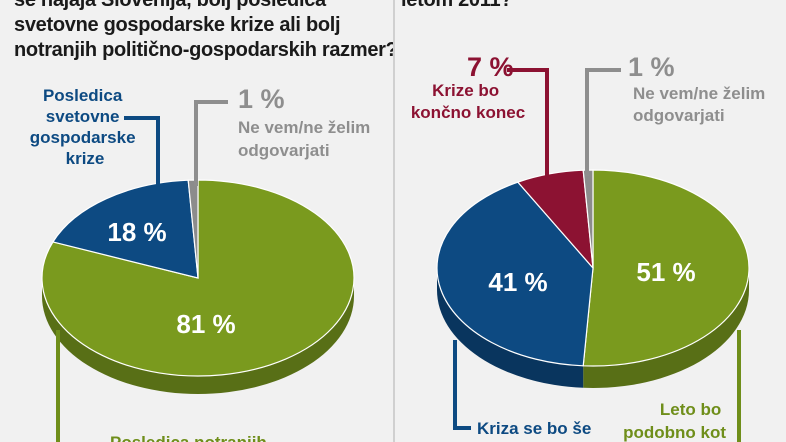 Image resolution: width=786 pixels, height=442 pixels. I want to click on left-dontknow-leader-line, so click(211, 143).